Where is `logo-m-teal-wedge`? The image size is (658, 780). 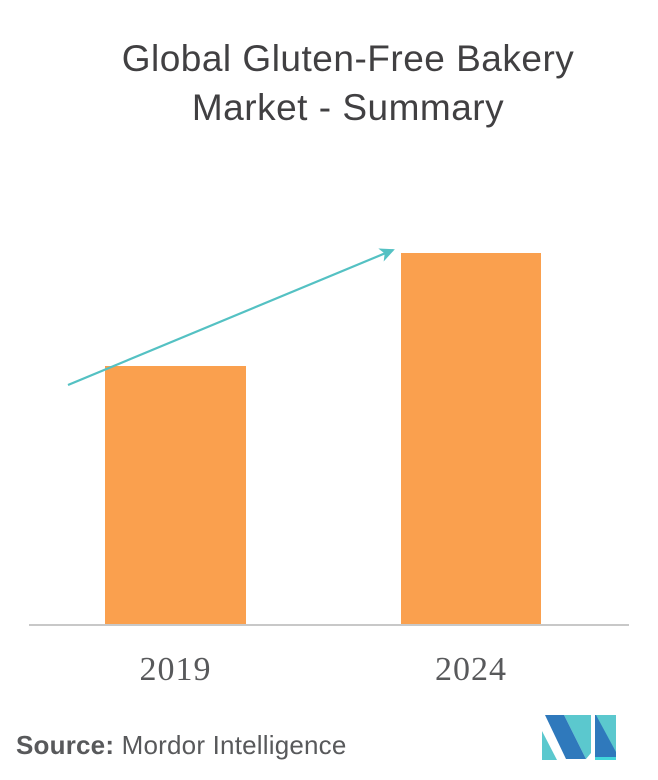 logo-m-teal-wedge is located at coordinates (577, 737).